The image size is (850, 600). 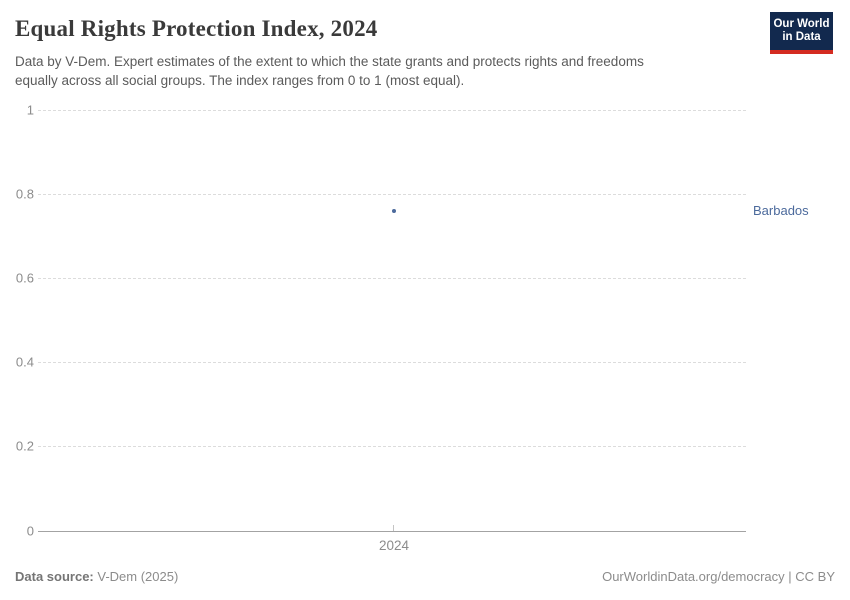 What do you see at coordinates (96, 576) in the screenshot?
I see `data-source: Data source: V-Dem (2025)` at bounding box center [96, 576].